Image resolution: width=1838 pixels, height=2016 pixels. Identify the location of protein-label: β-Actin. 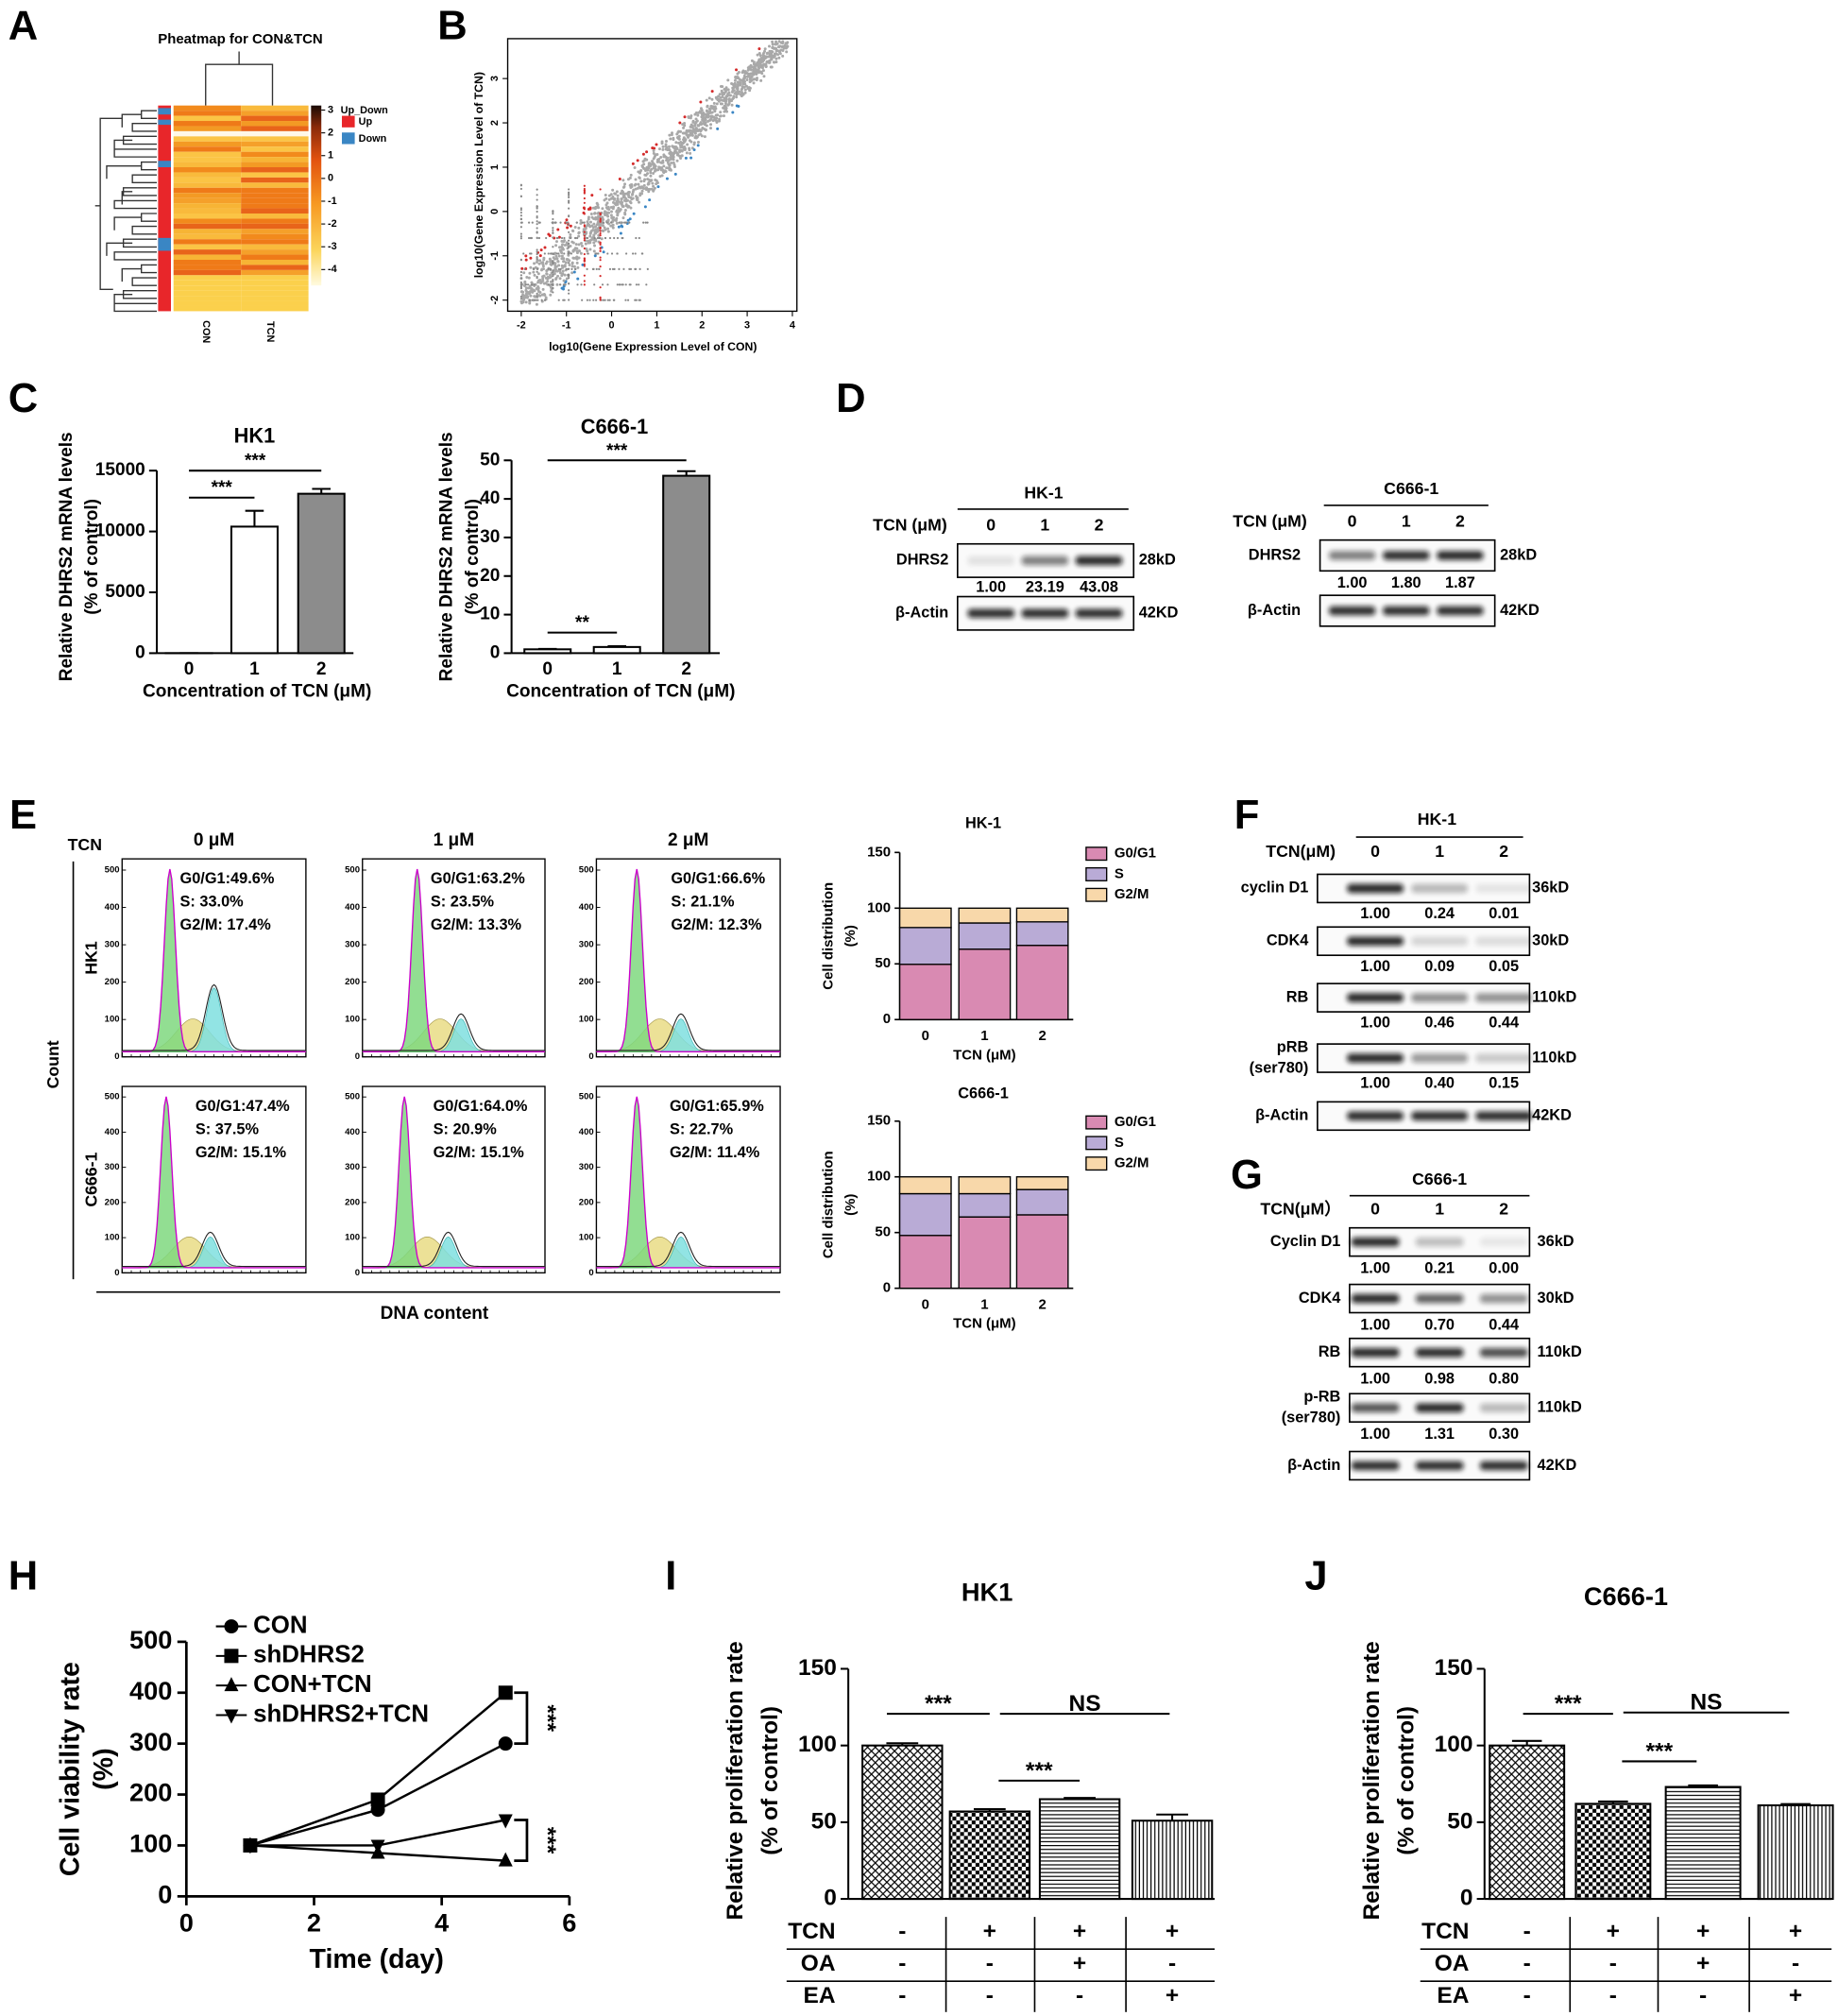
(1281, 1115).